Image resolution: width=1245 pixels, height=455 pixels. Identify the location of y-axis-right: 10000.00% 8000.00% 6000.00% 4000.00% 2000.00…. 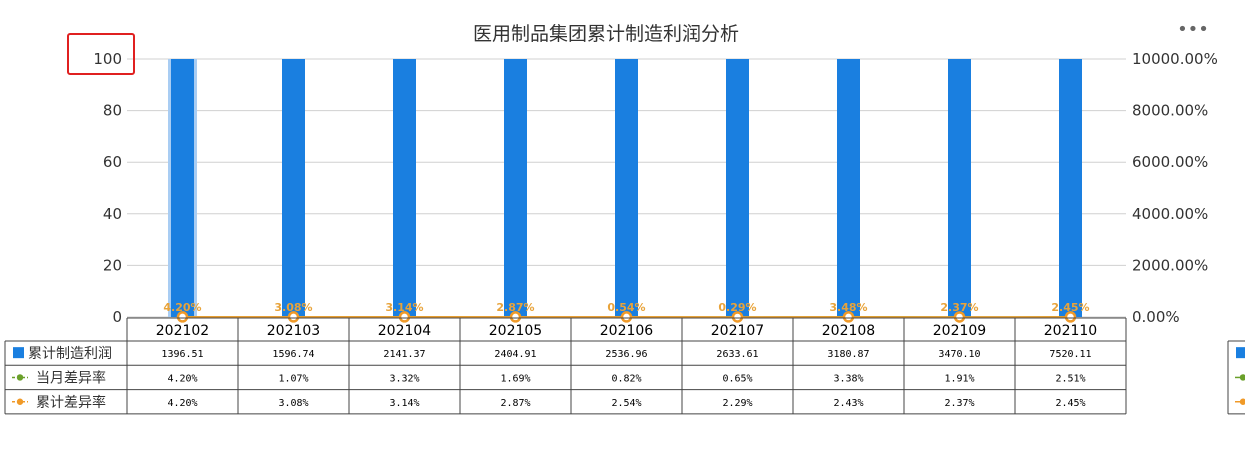
(1175, 188).